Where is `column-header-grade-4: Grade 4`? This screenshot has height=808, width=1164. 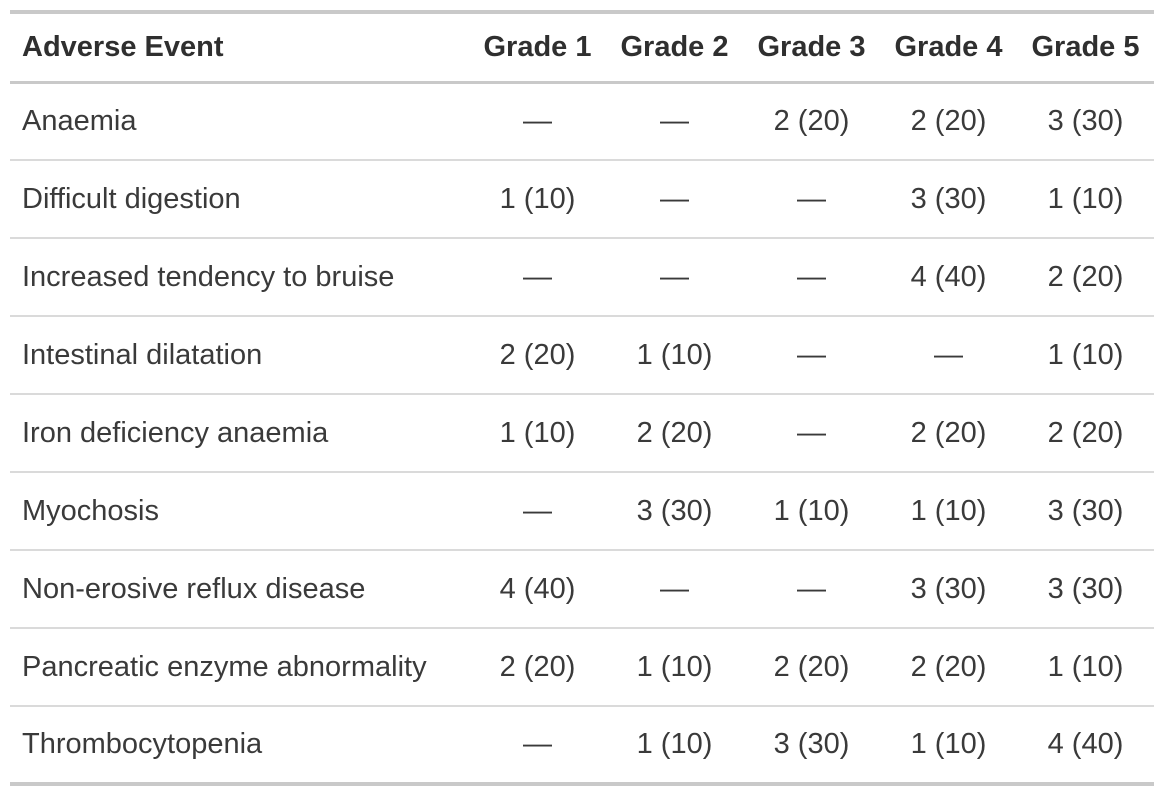
column-header-grade-4: Grade 4 is located at coordinates (948, 48).